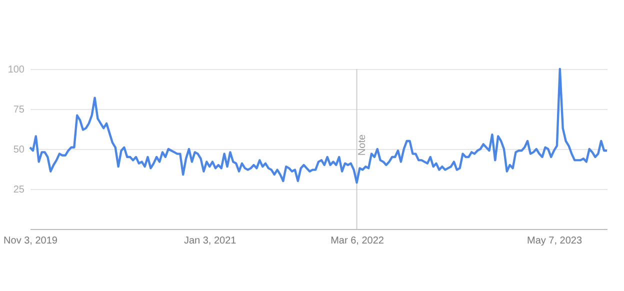  Describe the element at coordinates (19, 110) in the screenshot. I see `y-tick-label: 75` at that location.